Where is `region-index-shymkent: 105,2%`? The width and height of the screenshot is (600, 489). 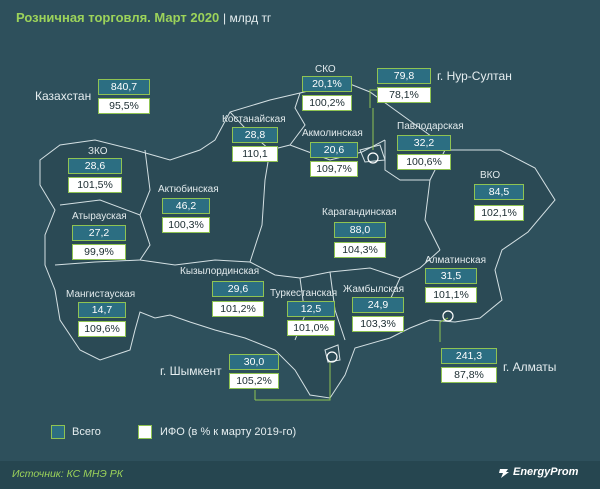
region-index-shymkent: 105,2% is located at coordinates (254, 381).